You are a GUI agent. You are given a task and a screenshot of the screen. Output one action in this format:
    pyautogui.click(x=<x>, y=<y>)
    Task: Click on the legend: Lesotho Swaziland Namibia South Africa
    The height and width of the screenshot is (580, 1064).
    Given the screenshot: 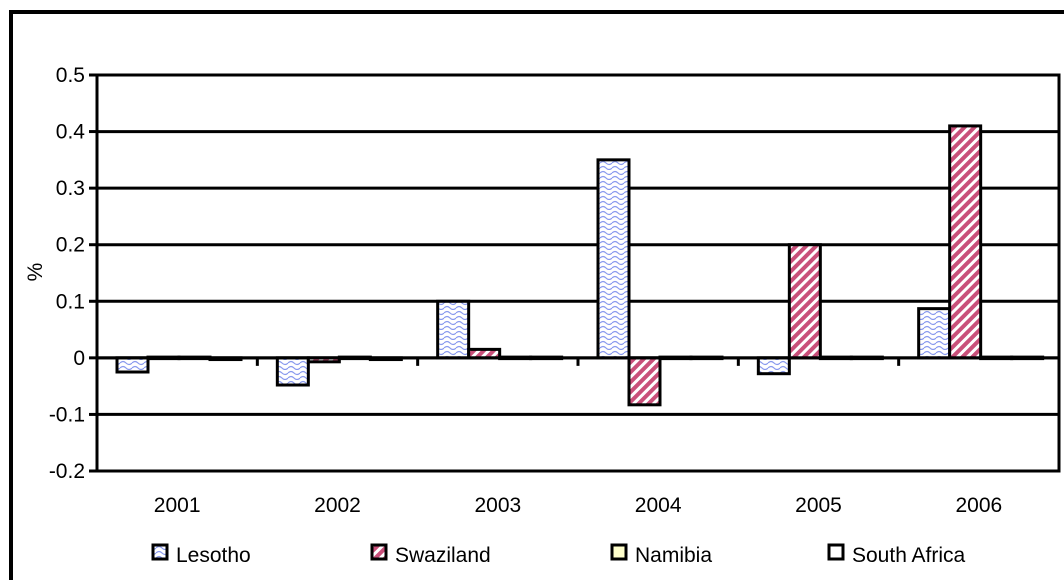 What is the action you would take?
    pyautogui.click(x=558, y=555)
    